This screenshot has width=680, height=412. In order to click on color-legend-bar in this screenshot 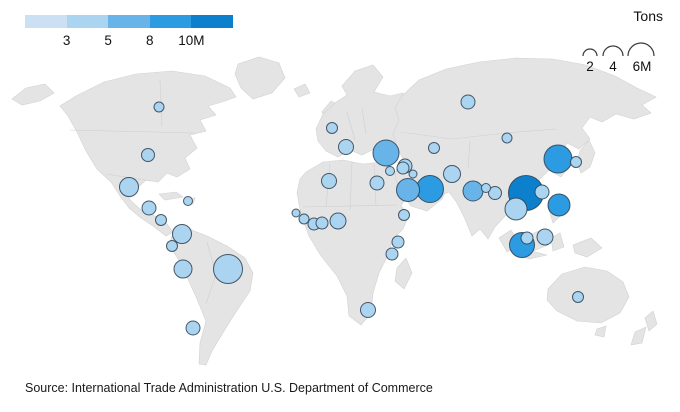, I will do `click(129, 21)`.